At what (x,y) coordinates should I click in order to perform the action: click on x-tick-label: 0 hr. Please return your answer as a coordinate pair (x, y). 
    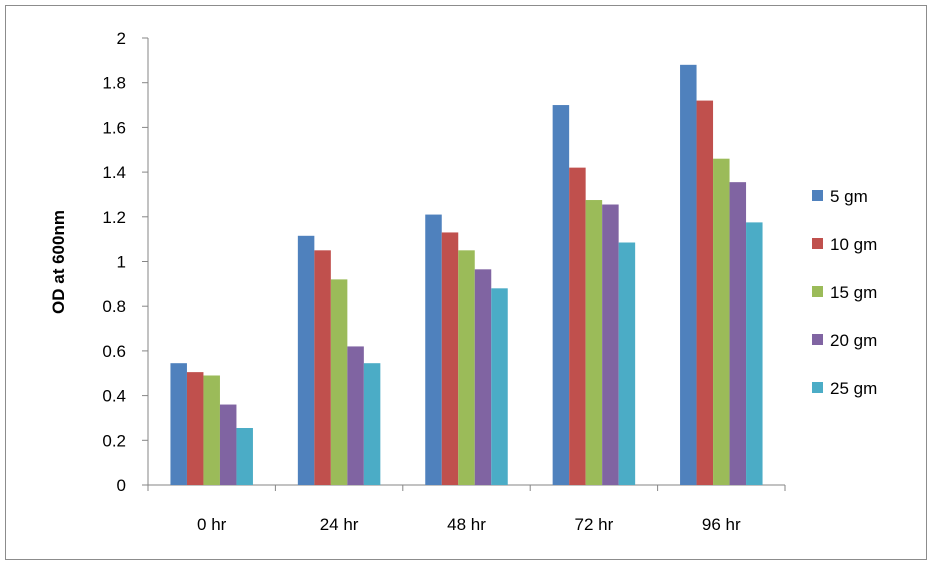
    Looking at the image, I should click on (212, 524).